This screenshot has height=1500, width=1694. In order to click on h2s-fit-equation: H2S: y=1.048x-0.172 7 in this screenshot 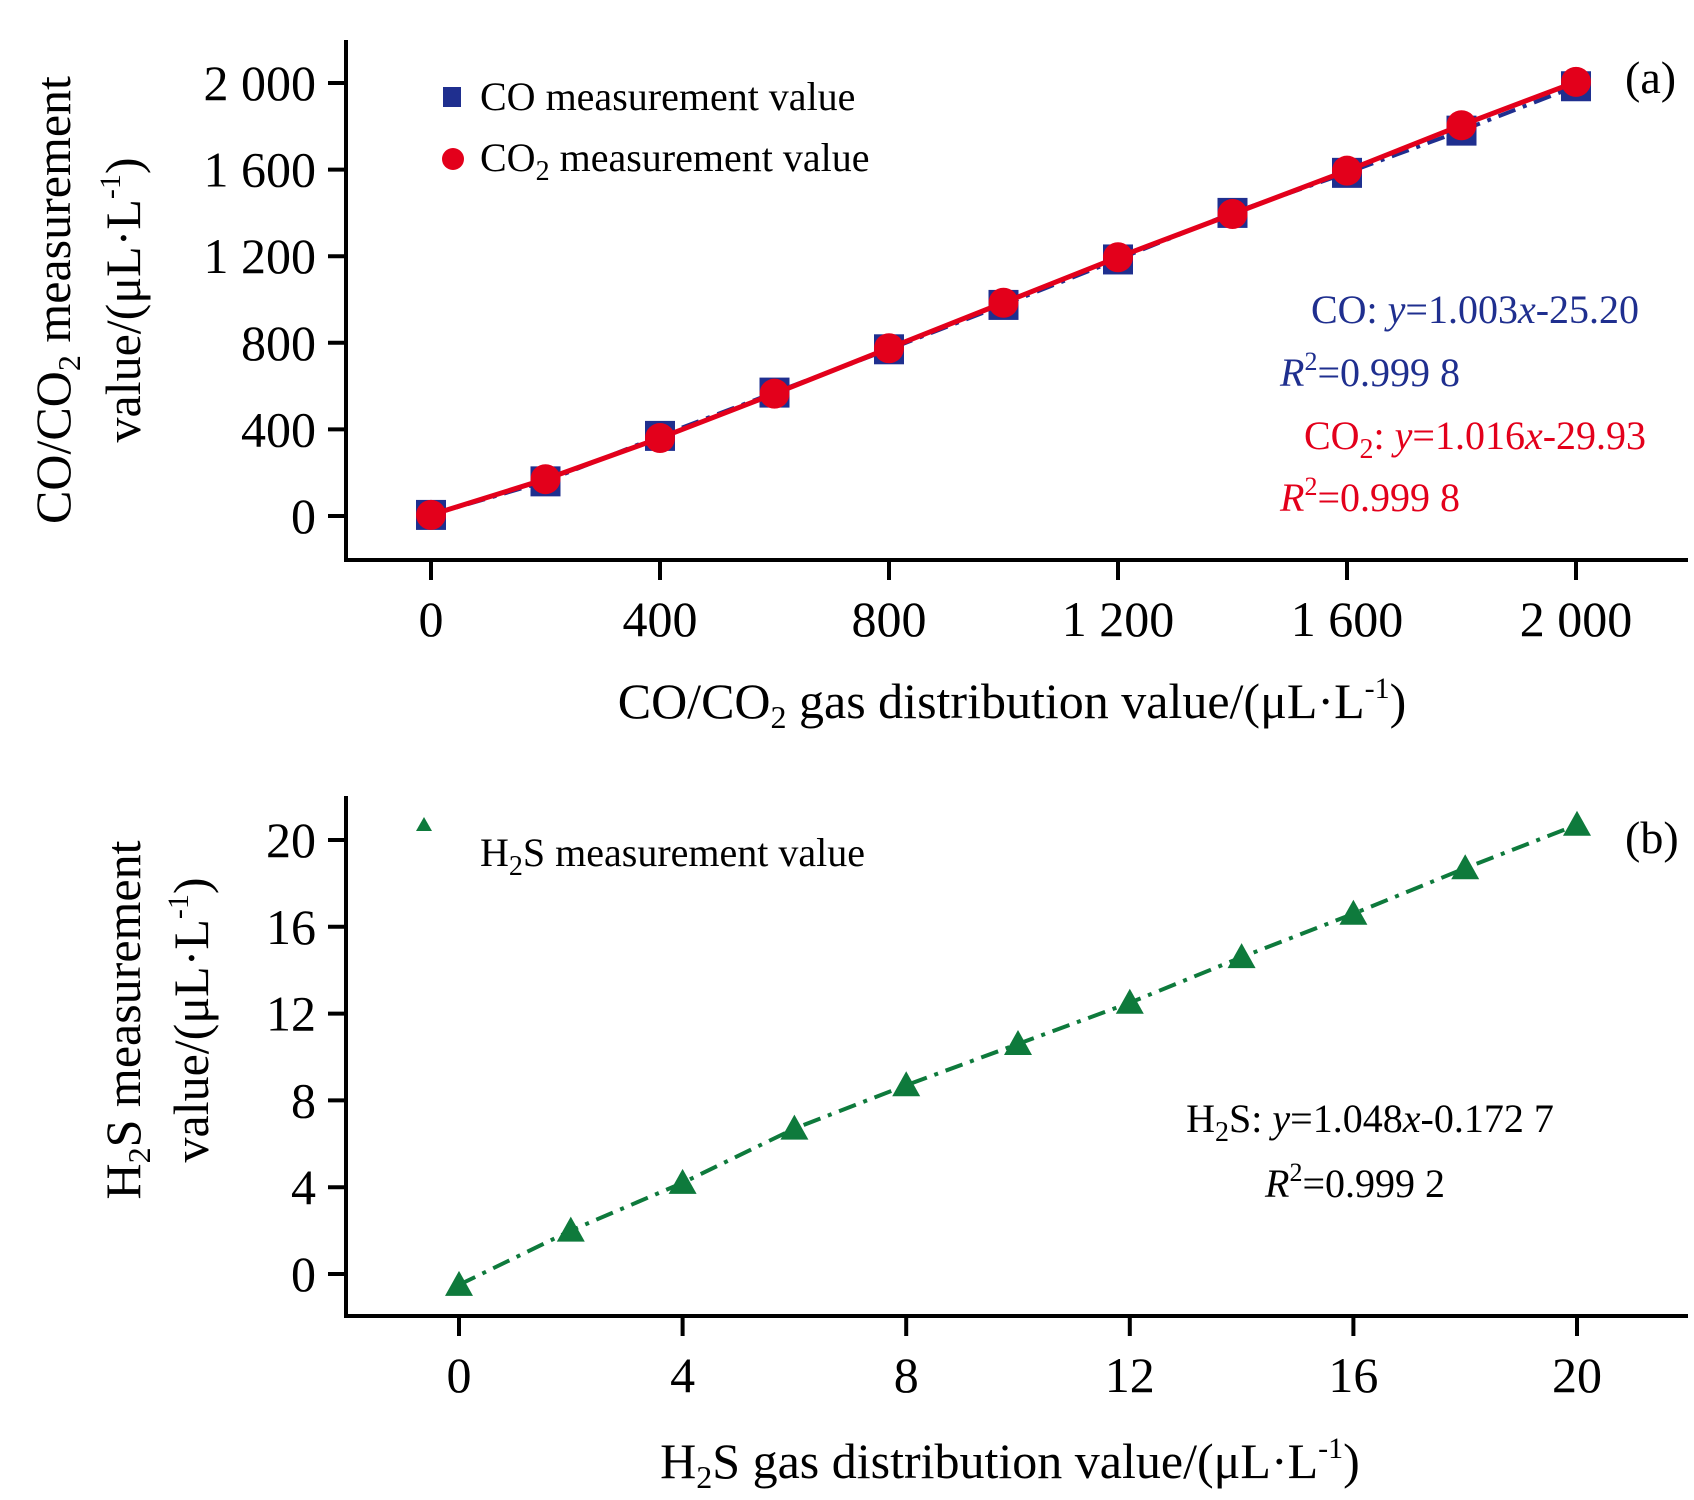, I will do `click(1370, 1122)`.